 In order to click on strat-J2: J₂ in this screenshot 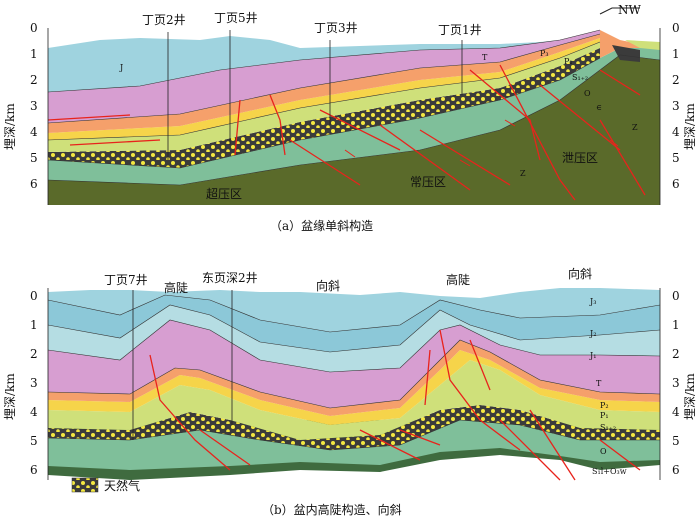, I will do `click(592, 333)`.